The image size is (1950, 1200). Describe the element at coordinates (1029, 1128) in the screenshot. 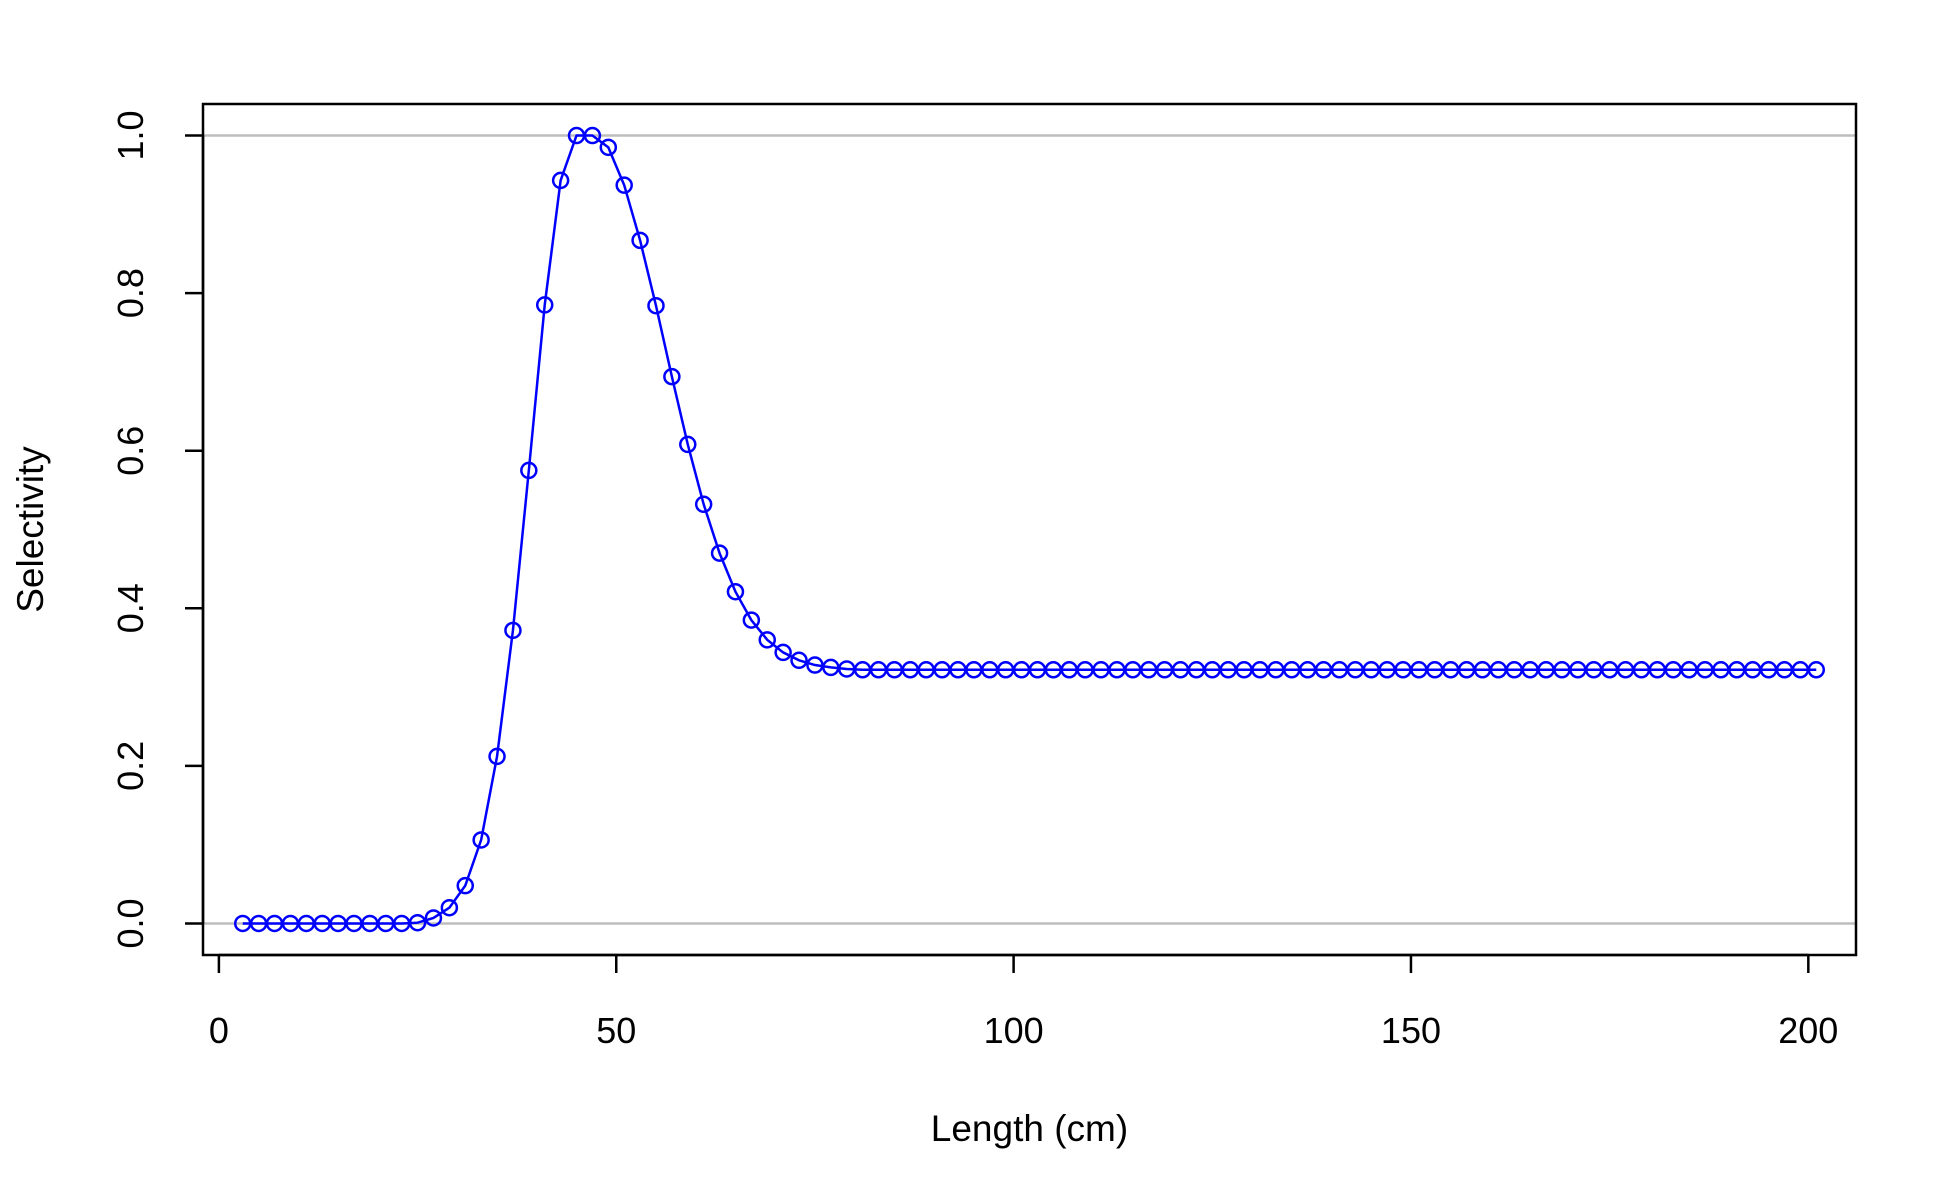

I see `x-axis-title: Length (cm)` at that location.